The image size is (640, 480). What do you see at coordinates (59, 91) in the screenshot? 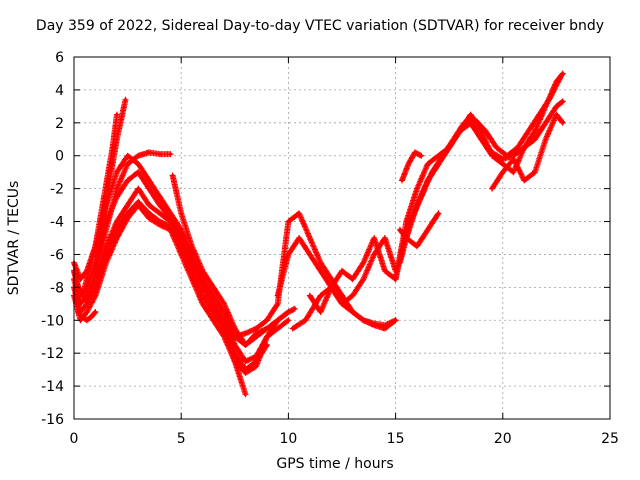
I see `y-tick-label: 4` at bounding box center [59, 91].